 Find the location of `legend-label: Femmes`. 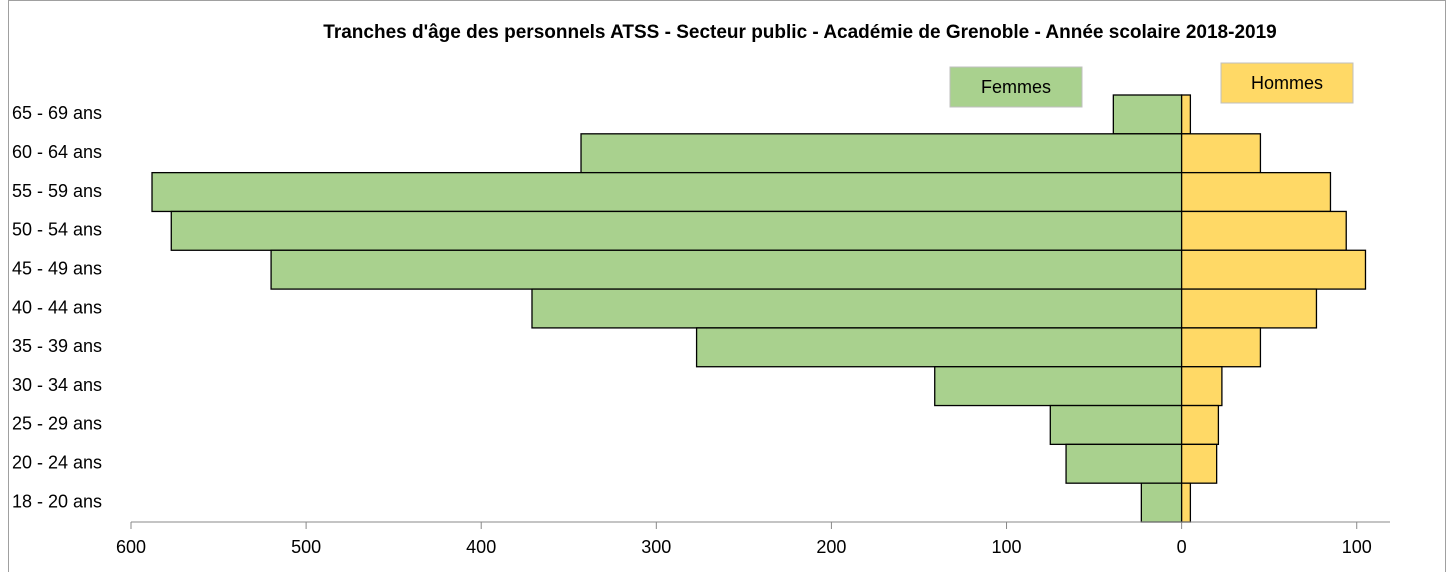

legend-label: Femmes is located at coordinates (1016, 87).